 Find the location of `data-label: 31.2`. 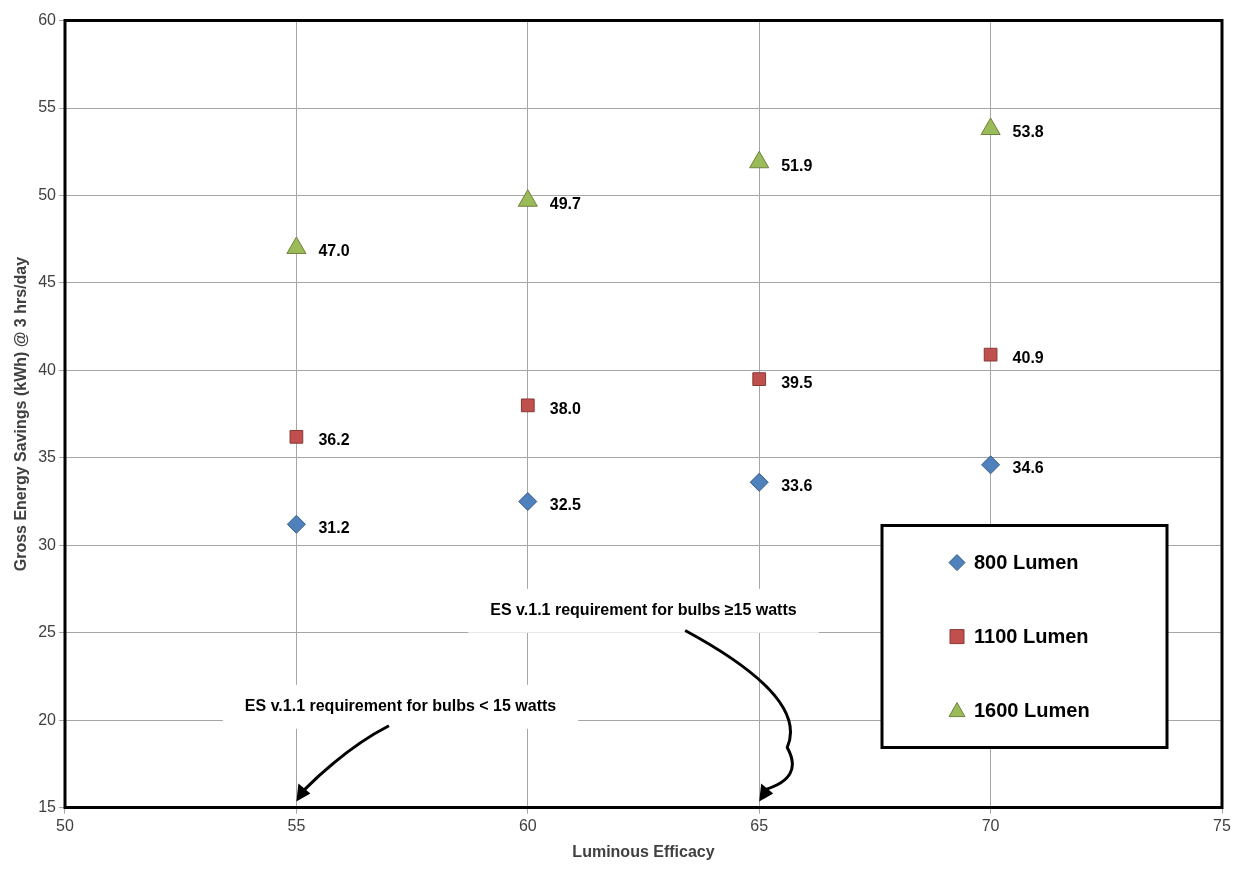

data-label: 31.2 is located at coordinates (334, 527).